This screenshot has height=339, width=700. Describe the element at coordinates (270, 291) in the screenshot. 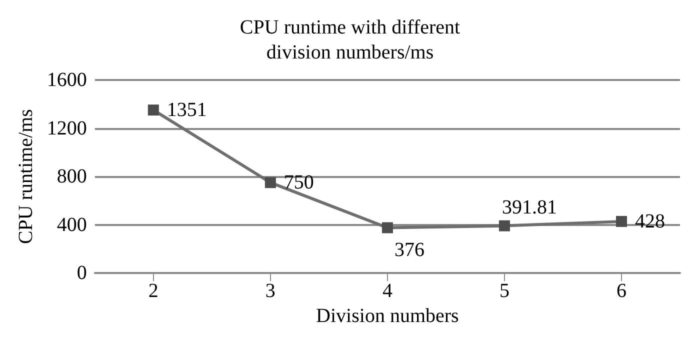

I see `x-tick-label: 3` at that location.